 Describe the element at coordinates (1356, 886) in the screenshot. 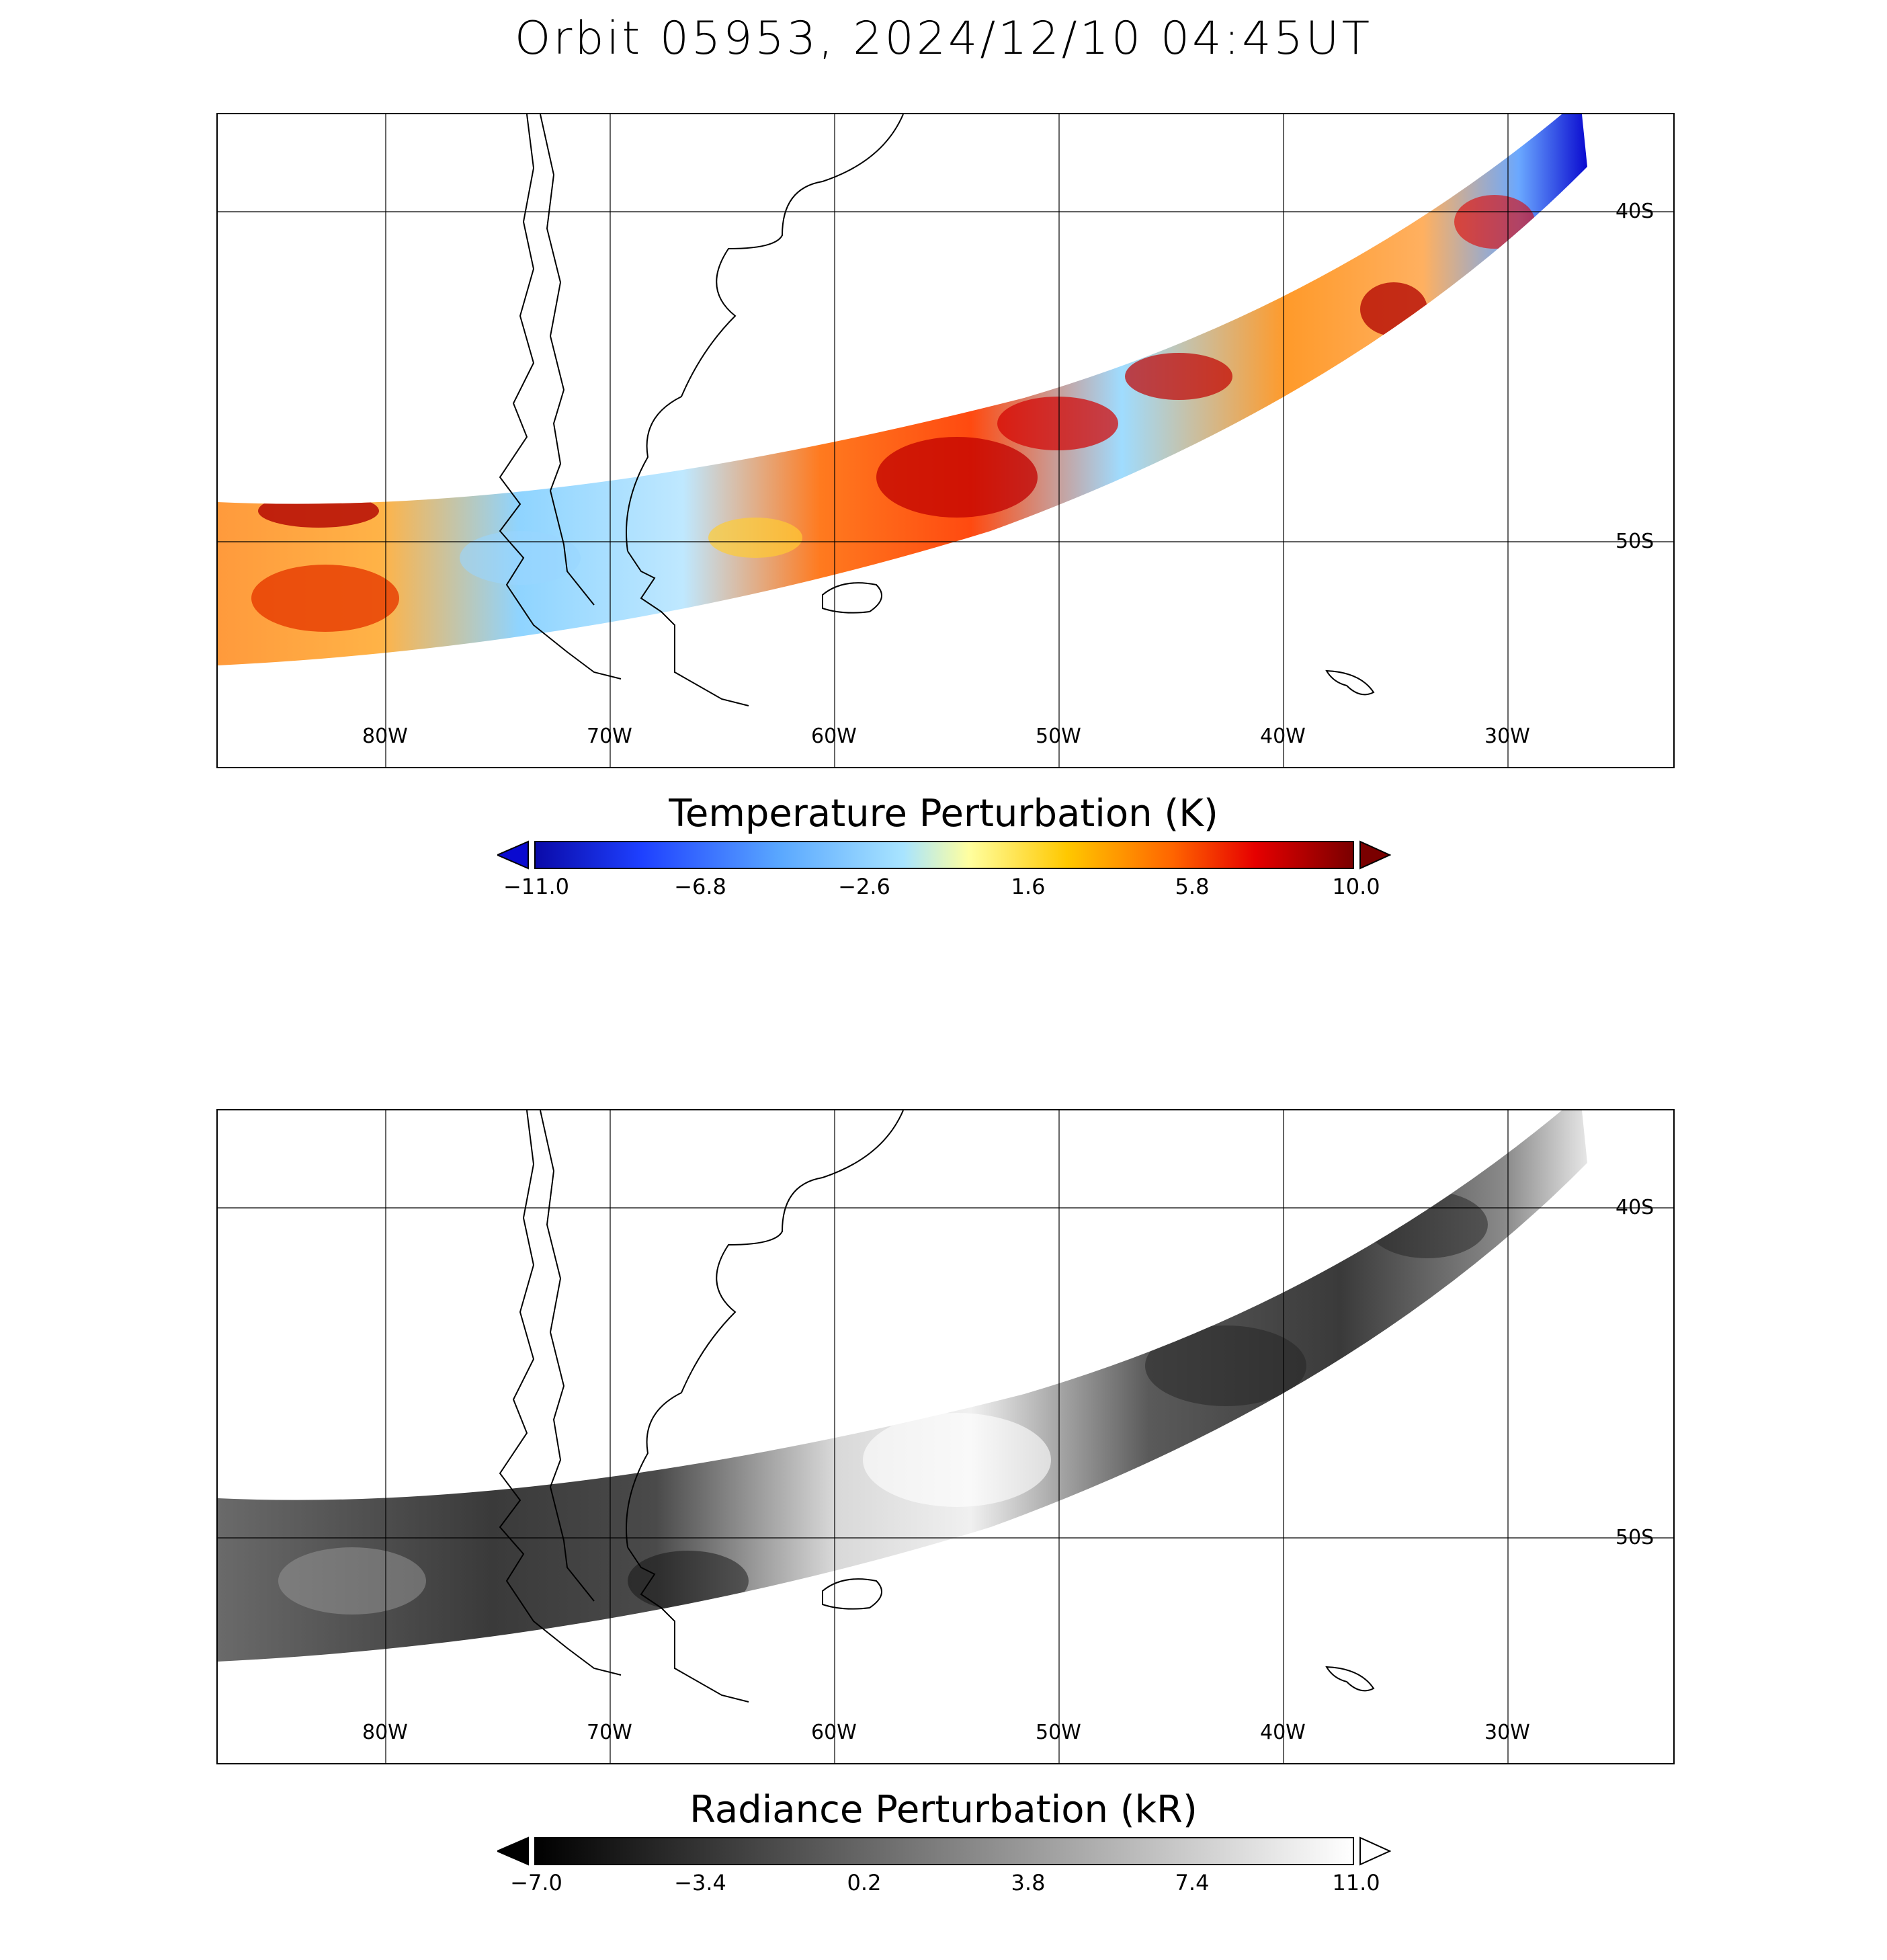

I see `colorbar-tick-label: 10.0` at that location.